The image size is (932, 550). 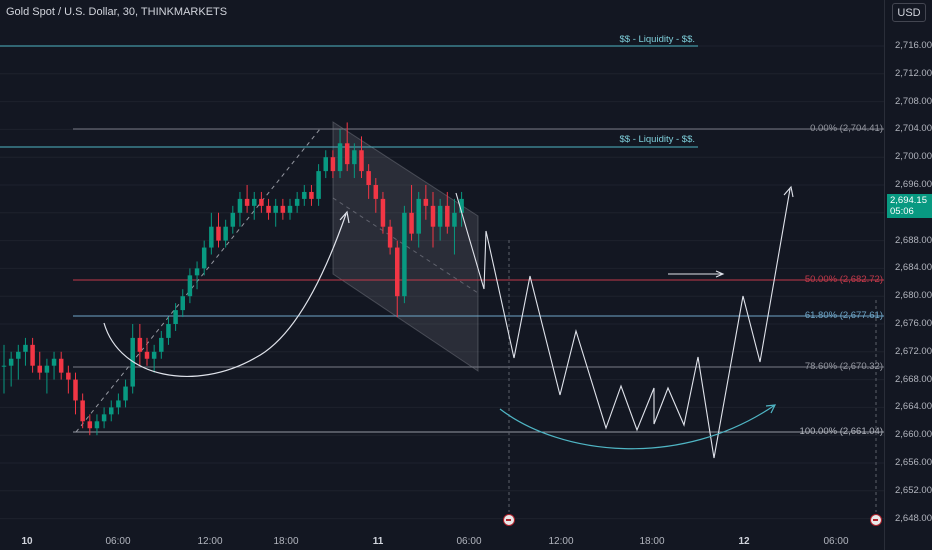 I want to click on accumulation-arc, so click(x=637, y=427).